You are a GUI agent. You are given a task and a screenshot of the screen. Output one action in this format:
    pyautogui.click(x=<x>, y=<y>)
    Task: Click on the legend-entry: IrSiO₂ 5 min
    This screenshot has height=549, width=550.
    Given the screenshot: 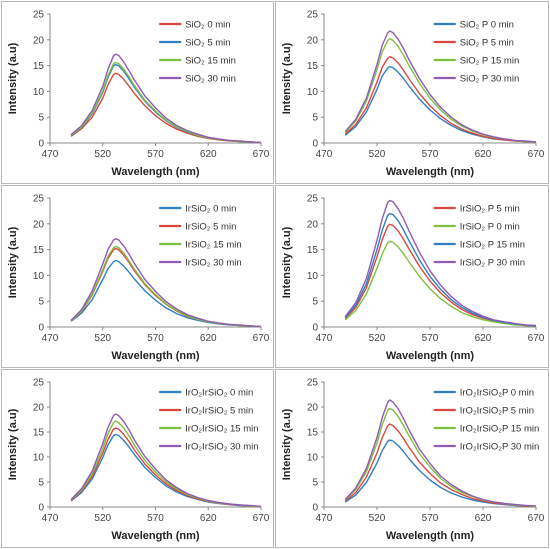 What is the action you would take?
    pyautogui.click(x=210, y=227)
    